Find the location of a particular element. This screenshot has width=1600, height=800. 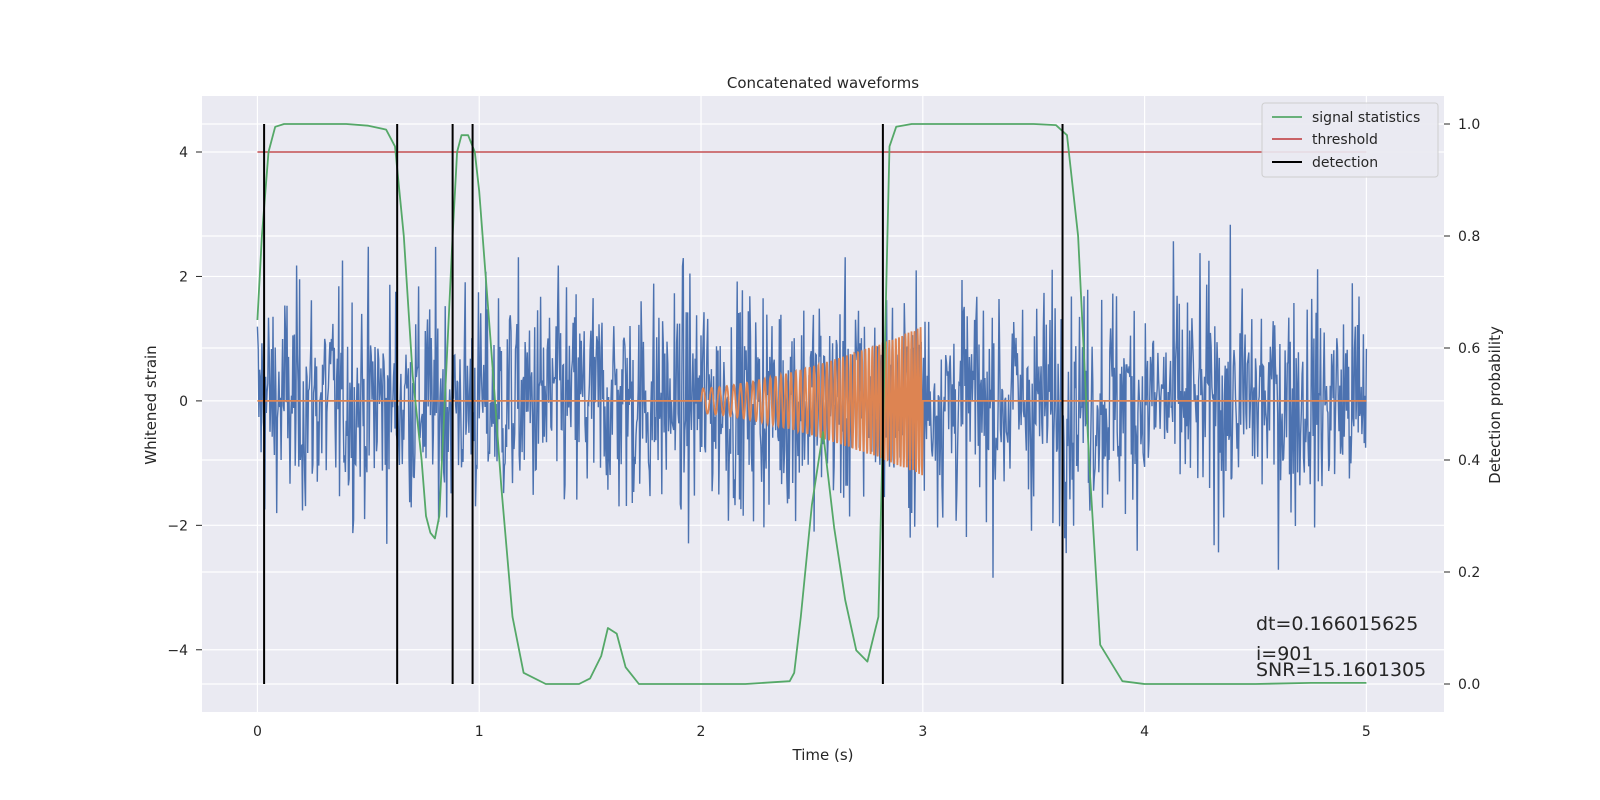

y-left-tick-label-3: 2 is located at coordinates (183, 277).